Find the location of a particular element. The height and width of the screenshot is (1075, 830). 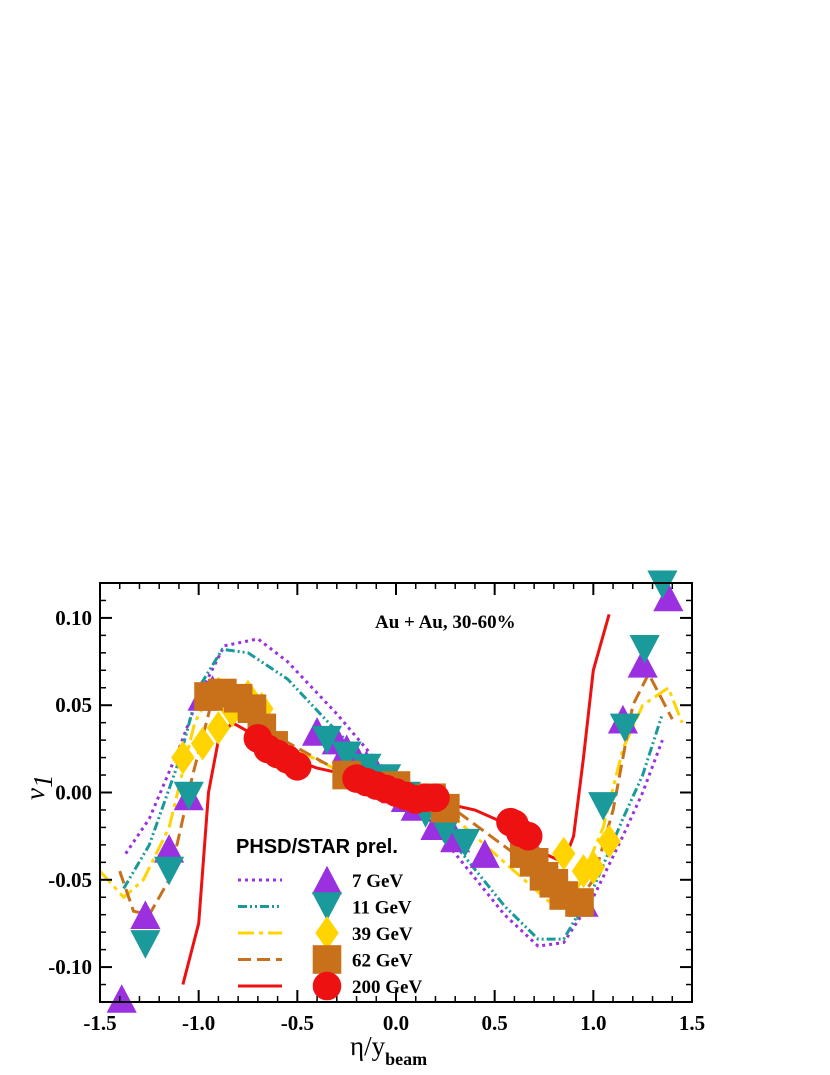

legend-marker-11-gev is located at coordinates (327, 906).